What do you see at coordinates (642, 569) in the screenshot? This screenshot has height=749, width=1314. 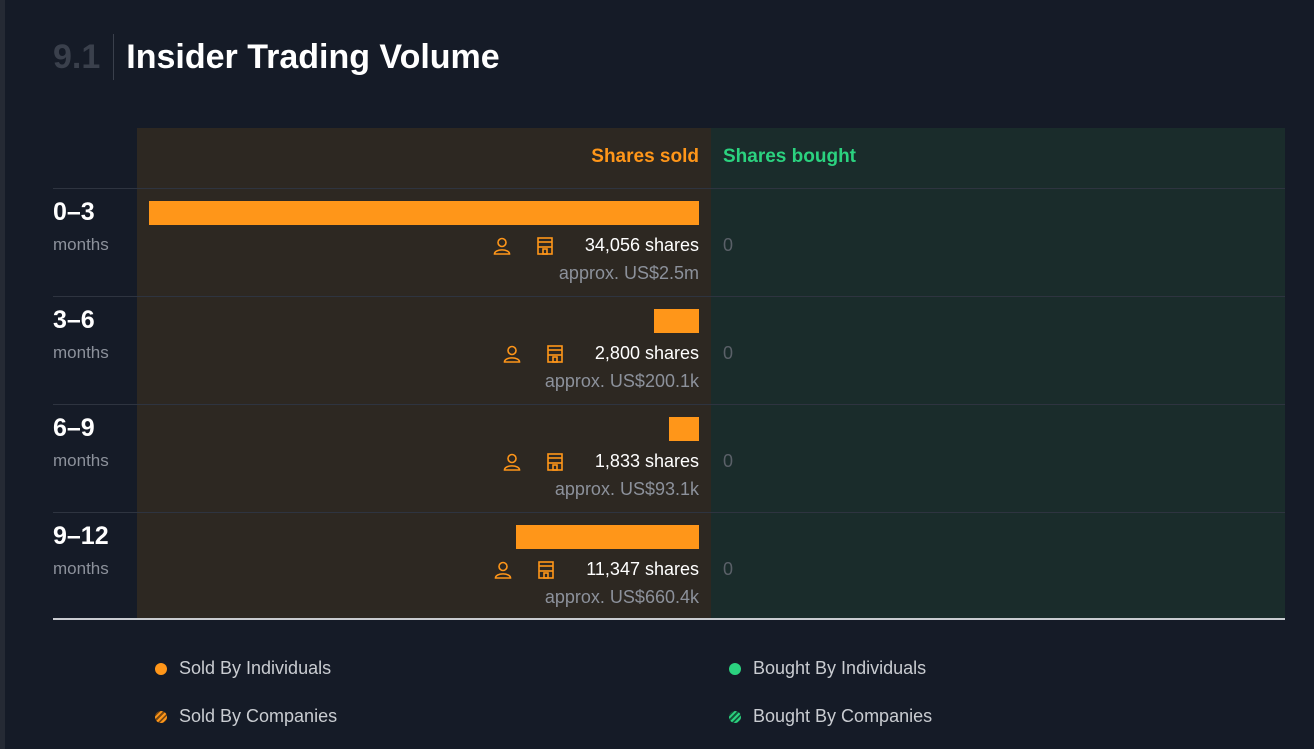 I see `shares-sold-value: 11,347 shares` at bounding box center [642, 569].